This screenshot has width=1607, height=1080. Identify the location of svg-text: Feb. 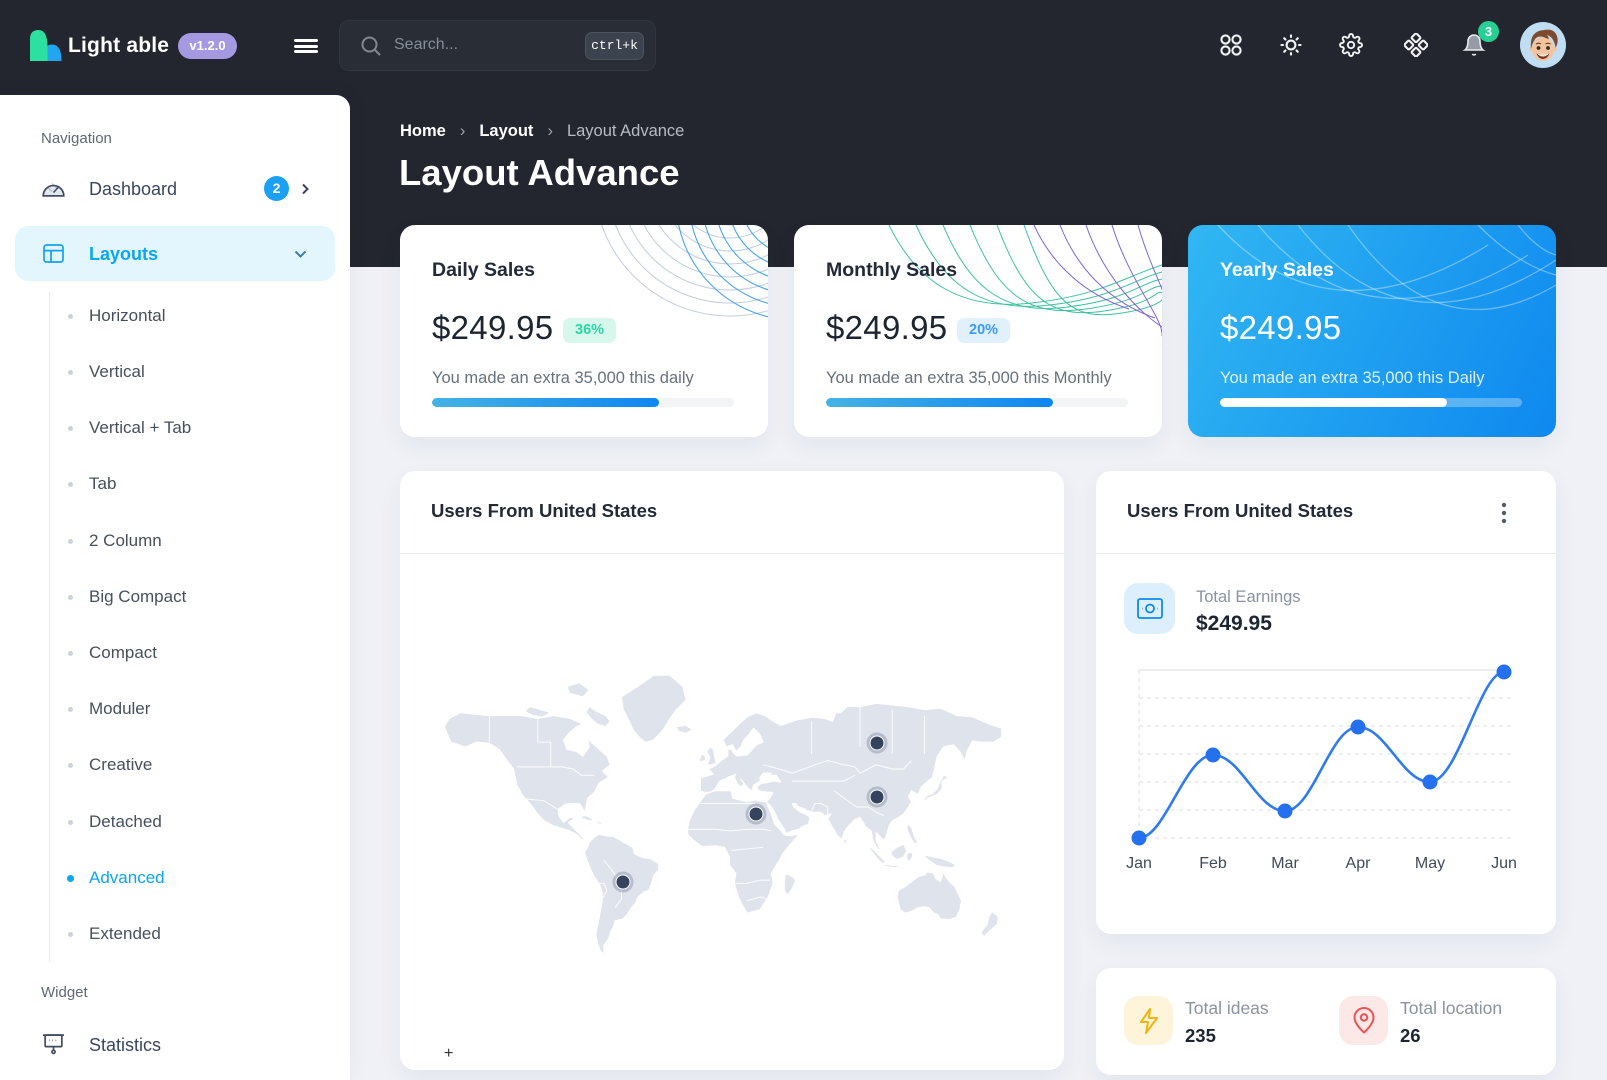
(1213, 863).